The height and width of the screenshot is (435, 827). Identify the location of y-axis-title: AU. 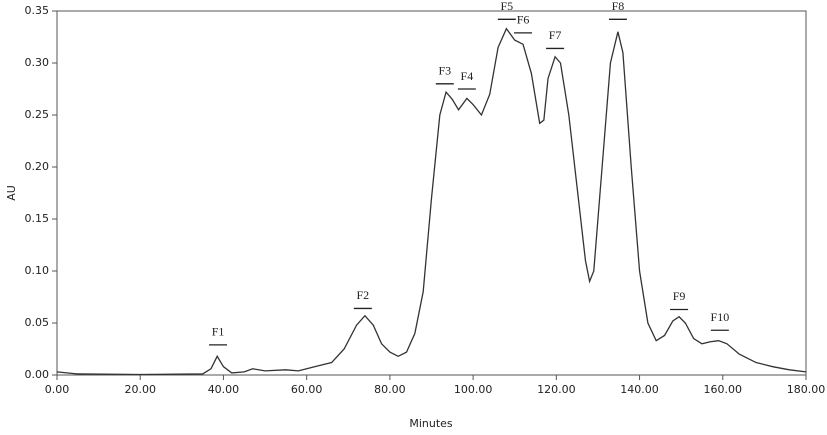
(11, 193).